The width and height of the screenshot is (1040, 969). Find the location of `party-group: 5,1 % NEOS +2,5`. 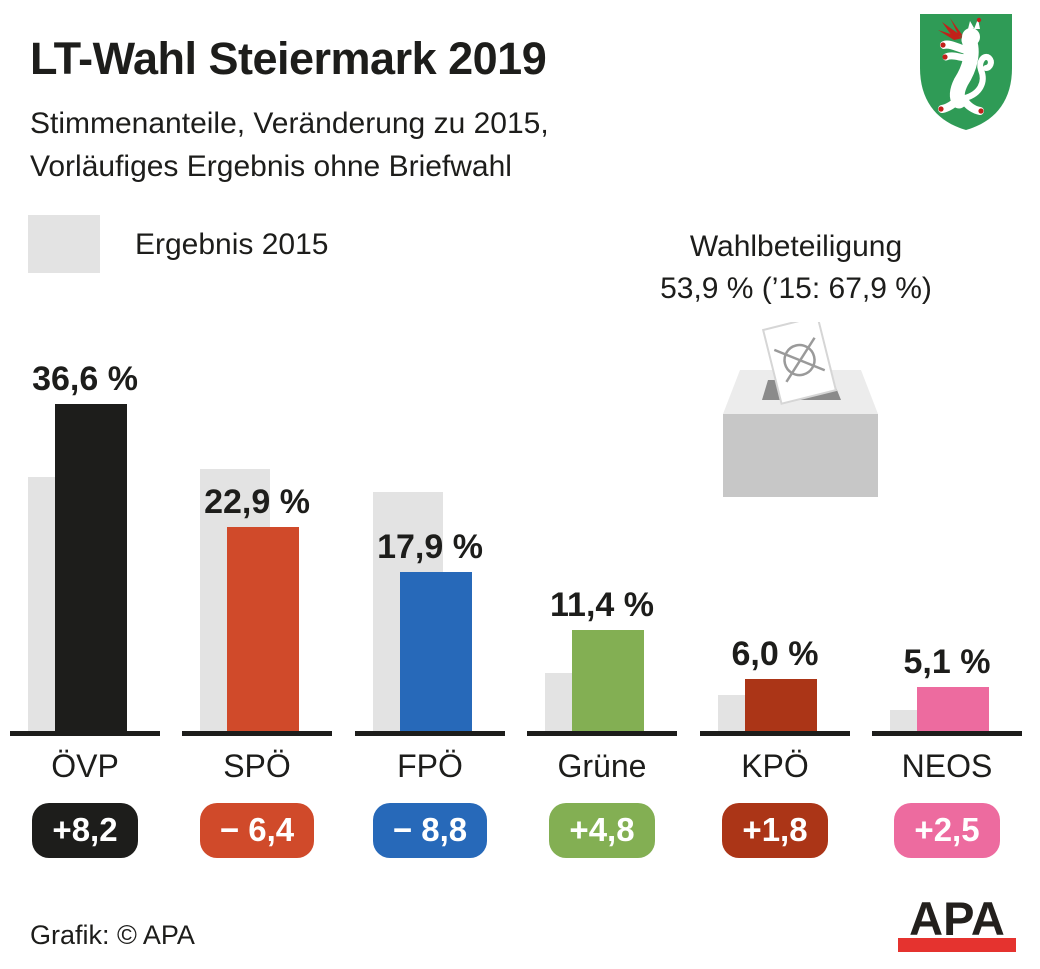

party-group: 5,1 % NEOS +2,5 is located at coordinates (947, 484).